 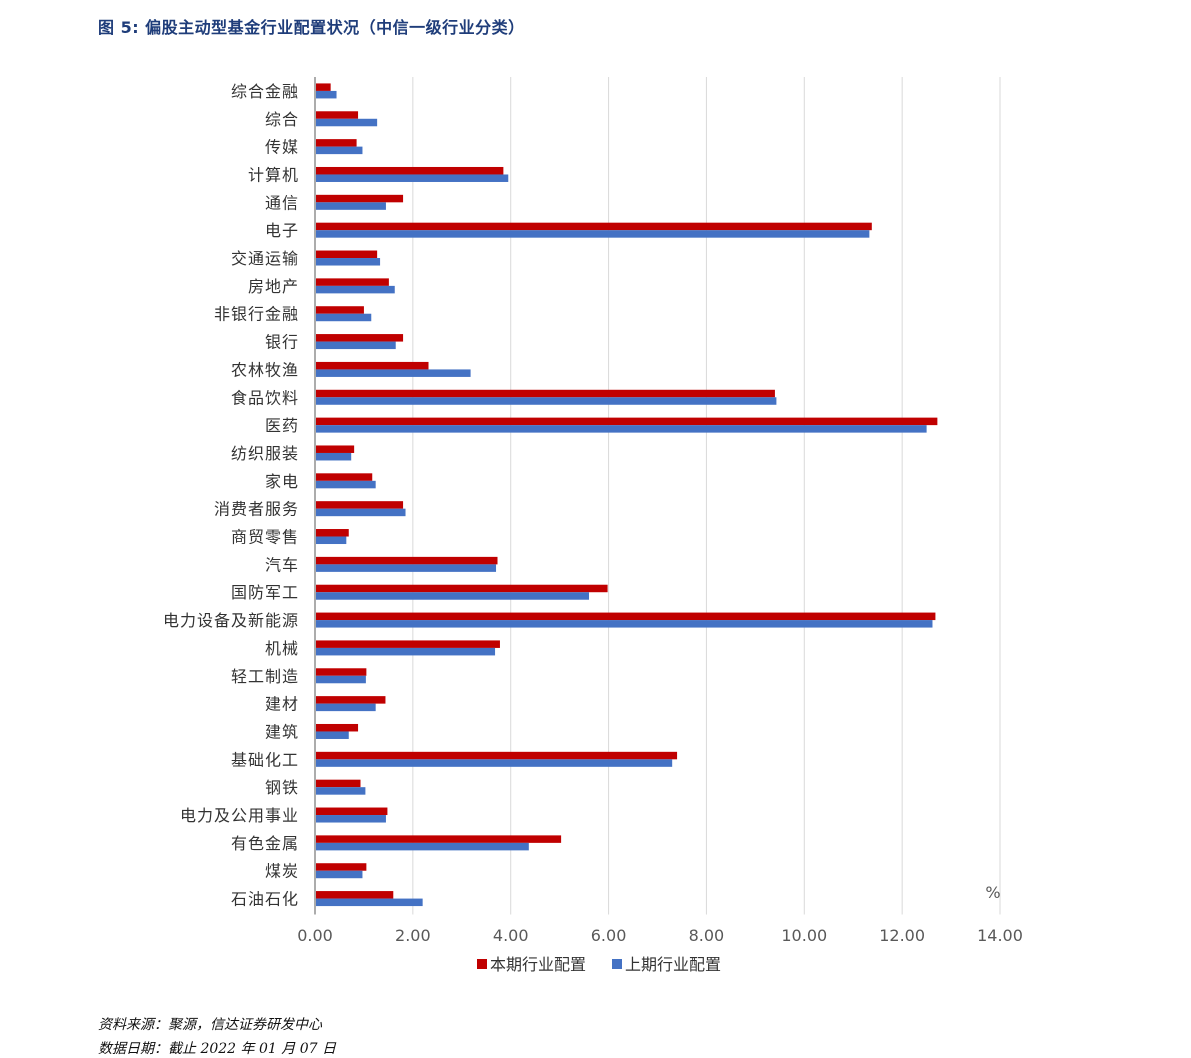 What do you see at coordinates (992, 892) in the screenshot?
I see `unit-label: %` at bounding box center [992, 892].